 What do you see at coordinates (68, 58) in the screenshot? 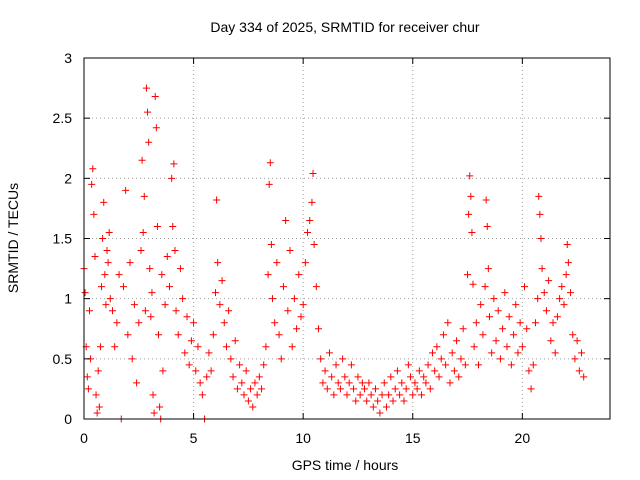
I see `y-tick-label: 3` at bounding box center [68, 58].